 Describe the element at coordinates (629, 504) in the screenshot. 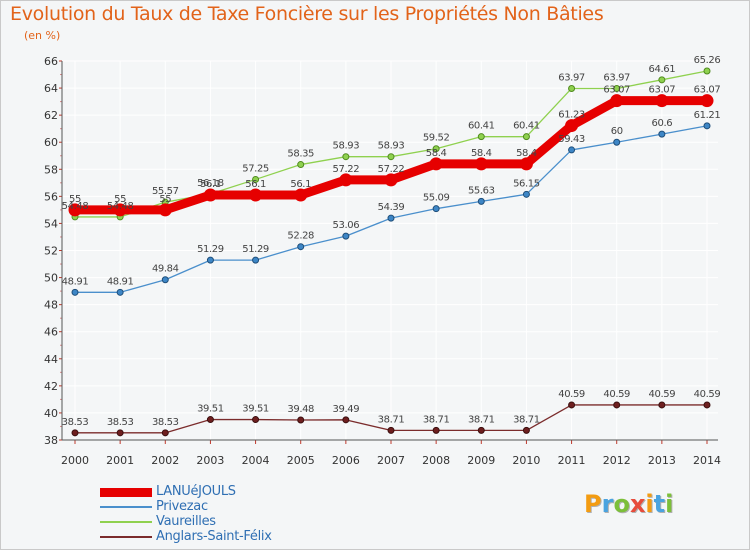

I see `proxiti-logo: Proxiti` at that location.